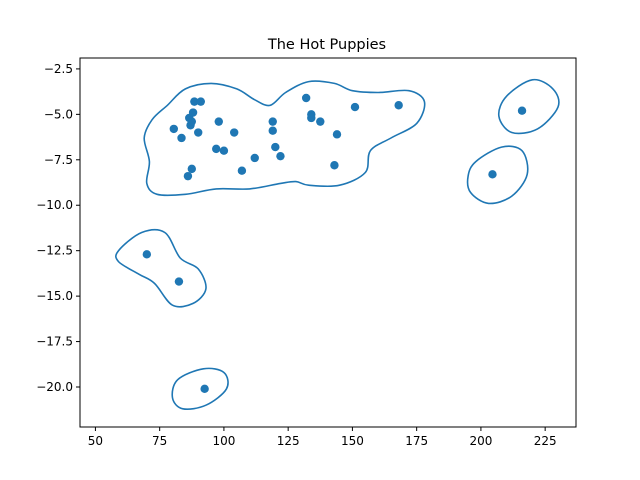 The width and height of the screenshot is (640, 480). I want to click on y-tick-label: −2.5, so click(58, 69).